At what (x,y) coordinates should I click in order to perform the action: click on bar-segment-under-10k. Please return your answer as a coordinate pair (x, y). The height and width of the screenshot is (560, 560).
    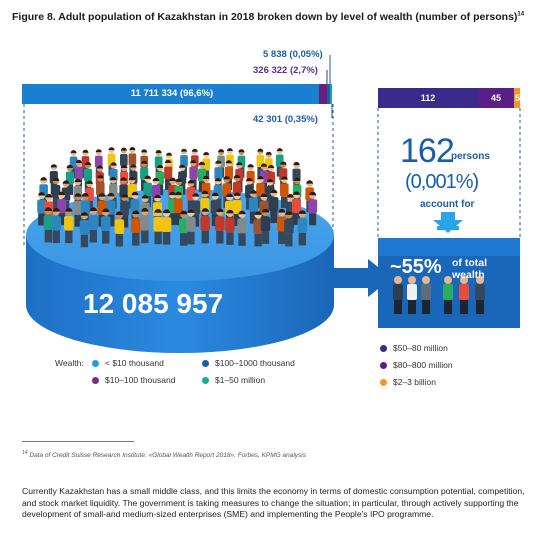
    Looking at the image, I should click on (170, 94).